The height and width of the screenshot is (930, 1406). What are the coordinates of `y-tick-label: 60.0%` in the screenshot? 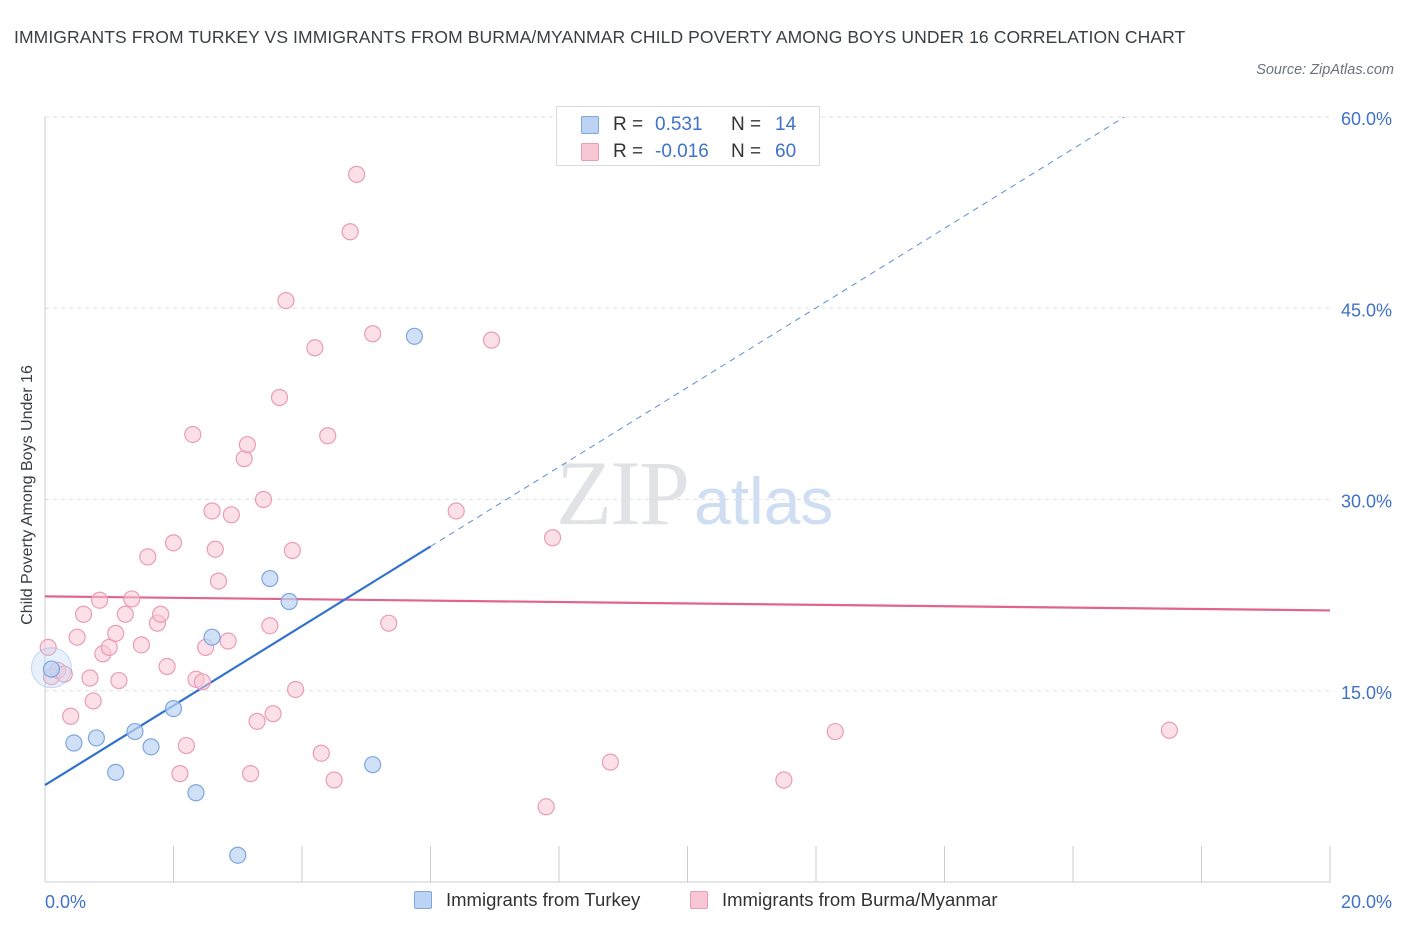 It's located at (1366, 119).